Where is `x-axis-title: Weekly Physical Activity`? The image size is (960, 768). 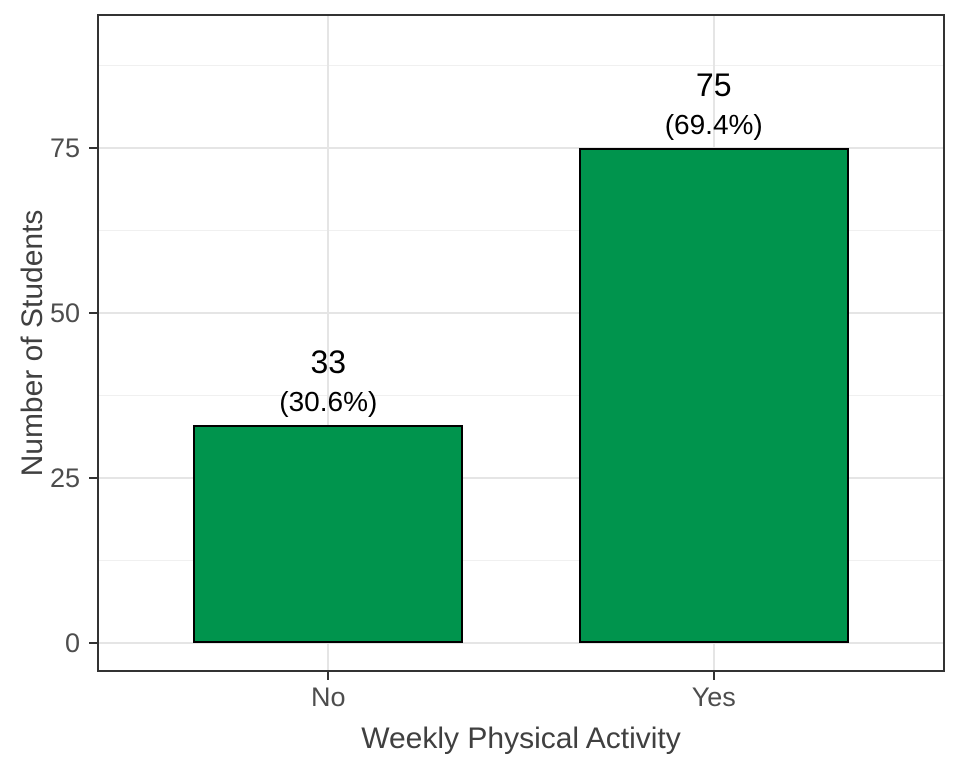 x-axis-title: Weekly Physical Activity is located at coordinates (521, 738).